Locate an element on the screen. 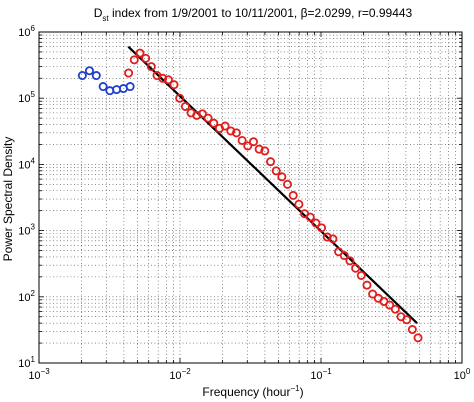  y-tick-label: 10³ is located at coordinates (26, 230).